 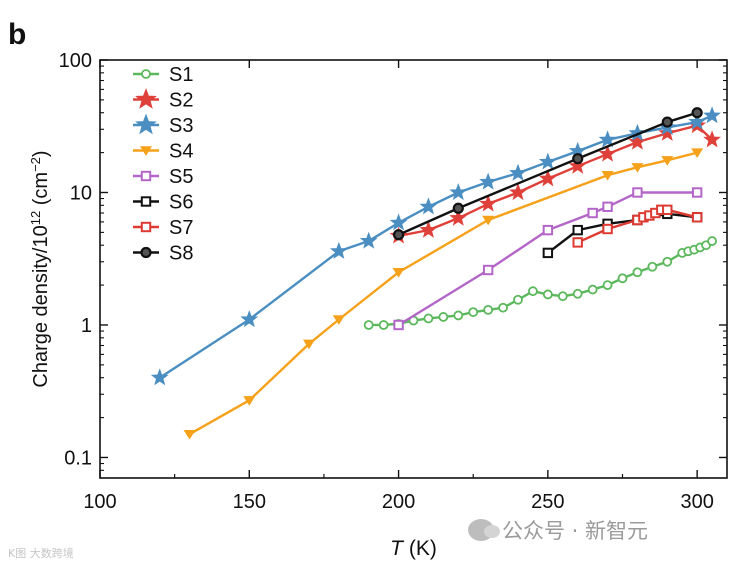 I want to click on y-axis-title-unit-exp: −2, so click(x=35, y=164).